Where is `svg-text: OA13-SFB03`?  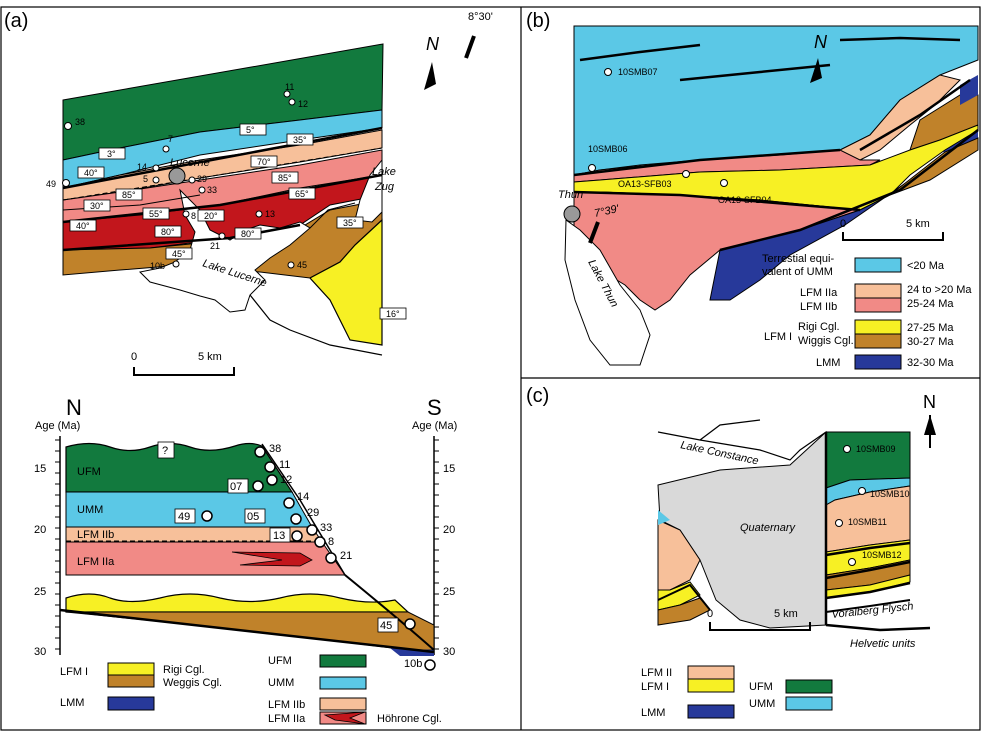
svg-text: OA13-SFB03 is located at coordinates (645, 184).